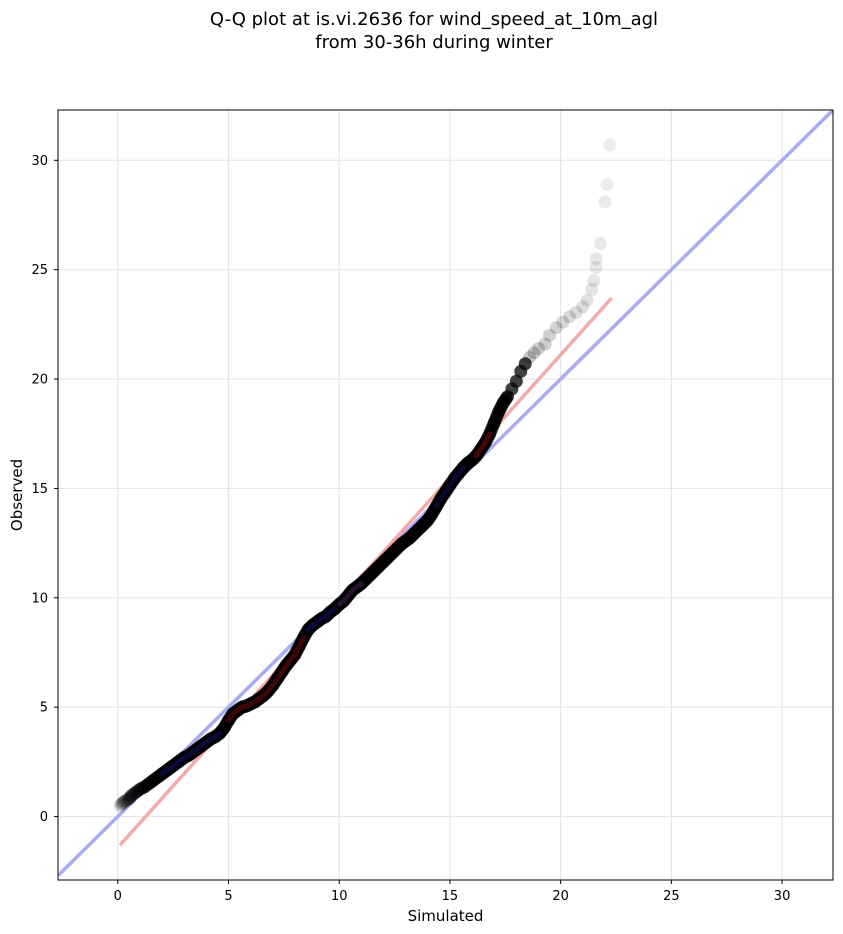 The width and height of the screenshot is (843, 934). What do you see at coordinates (228, 896) in the screenshot?
I see `x-tick-label: 5` at bounding box center [228, 896].